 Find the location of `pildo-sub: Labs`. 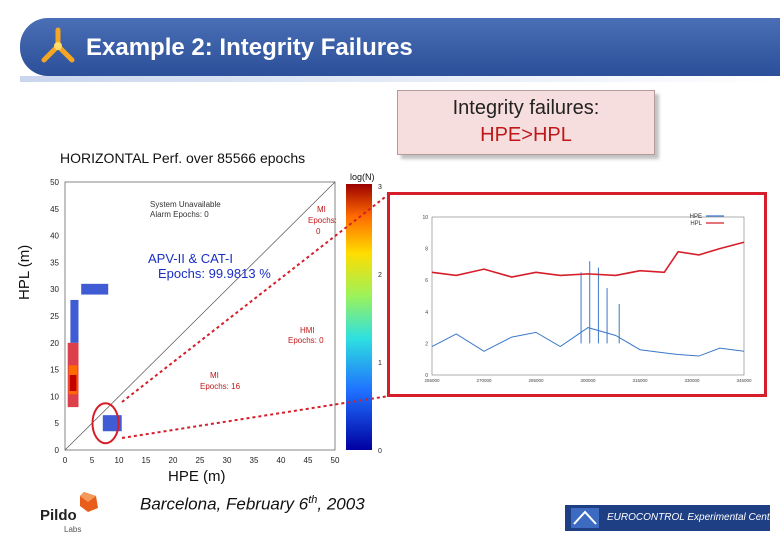

pildo-sub: Labs is located at coordinates (73, 529).